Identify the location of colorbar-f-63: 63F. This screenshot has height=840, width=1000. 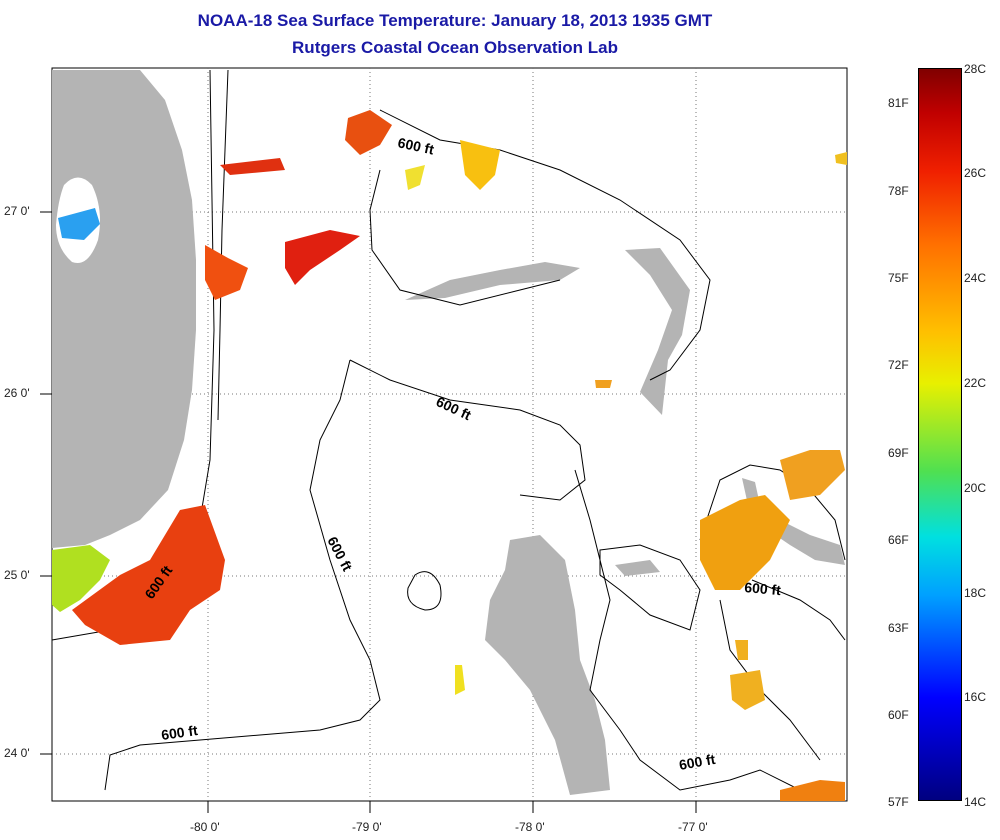
(898, 628).